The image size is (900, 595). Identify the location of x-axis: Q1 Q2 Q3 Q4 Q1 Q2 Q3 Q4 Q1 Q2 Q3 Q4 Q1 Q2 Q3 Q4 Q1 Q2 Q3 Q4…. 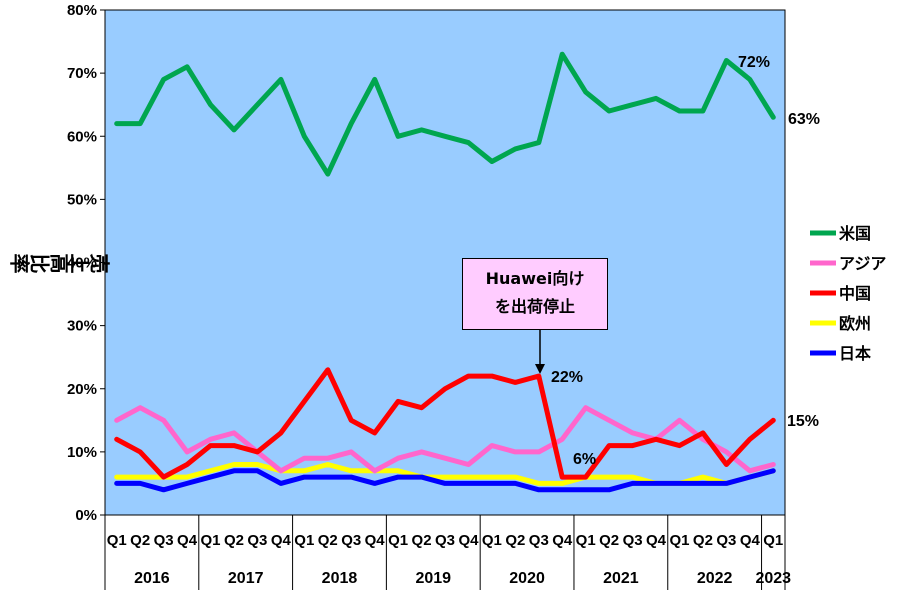
(447, 552).